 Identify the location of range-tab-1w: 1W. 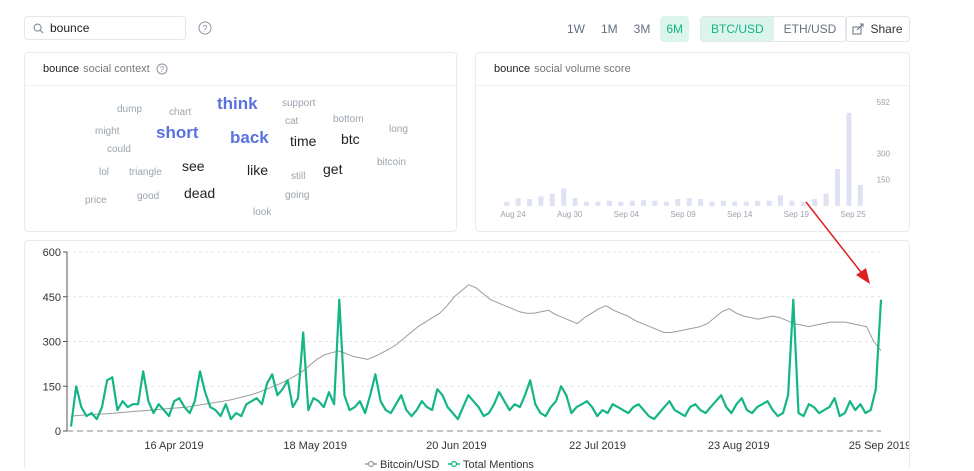
(576, 29).